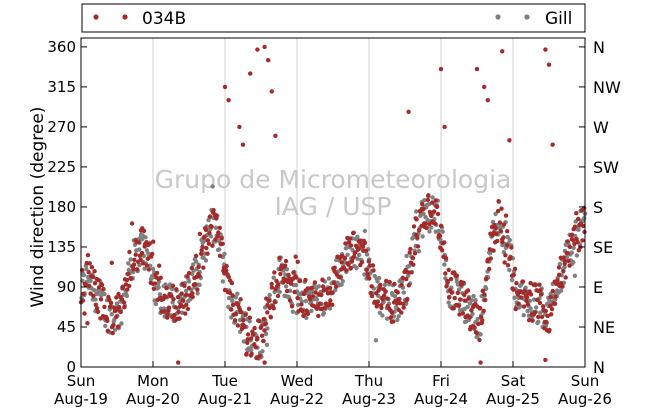 The image size is (650, 409). I want to click on x-tick-date: Aug-23, so click(369, 399).